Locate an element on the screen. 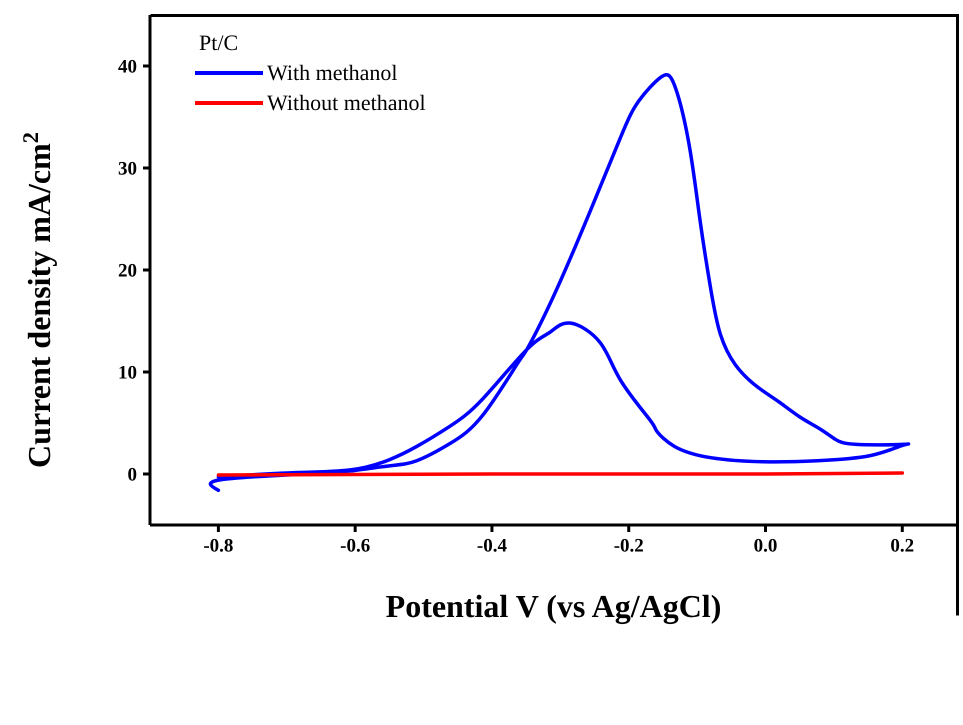 The width and height of the screenshot is (963, 725). y-tick-label: 0 is located at coordinates (132, 475).